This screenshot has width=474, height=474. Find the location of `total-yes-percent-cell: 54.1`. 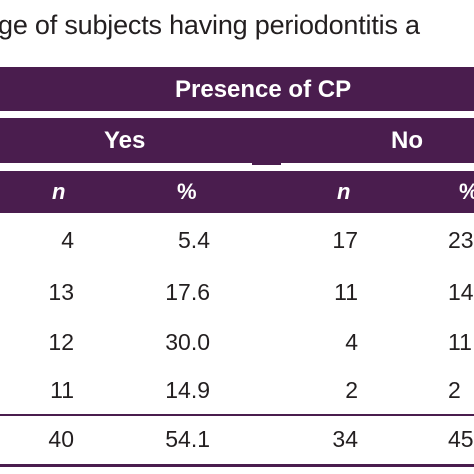

total-yes-percent-cell: 54.1 is located at coordinates (187, 439).